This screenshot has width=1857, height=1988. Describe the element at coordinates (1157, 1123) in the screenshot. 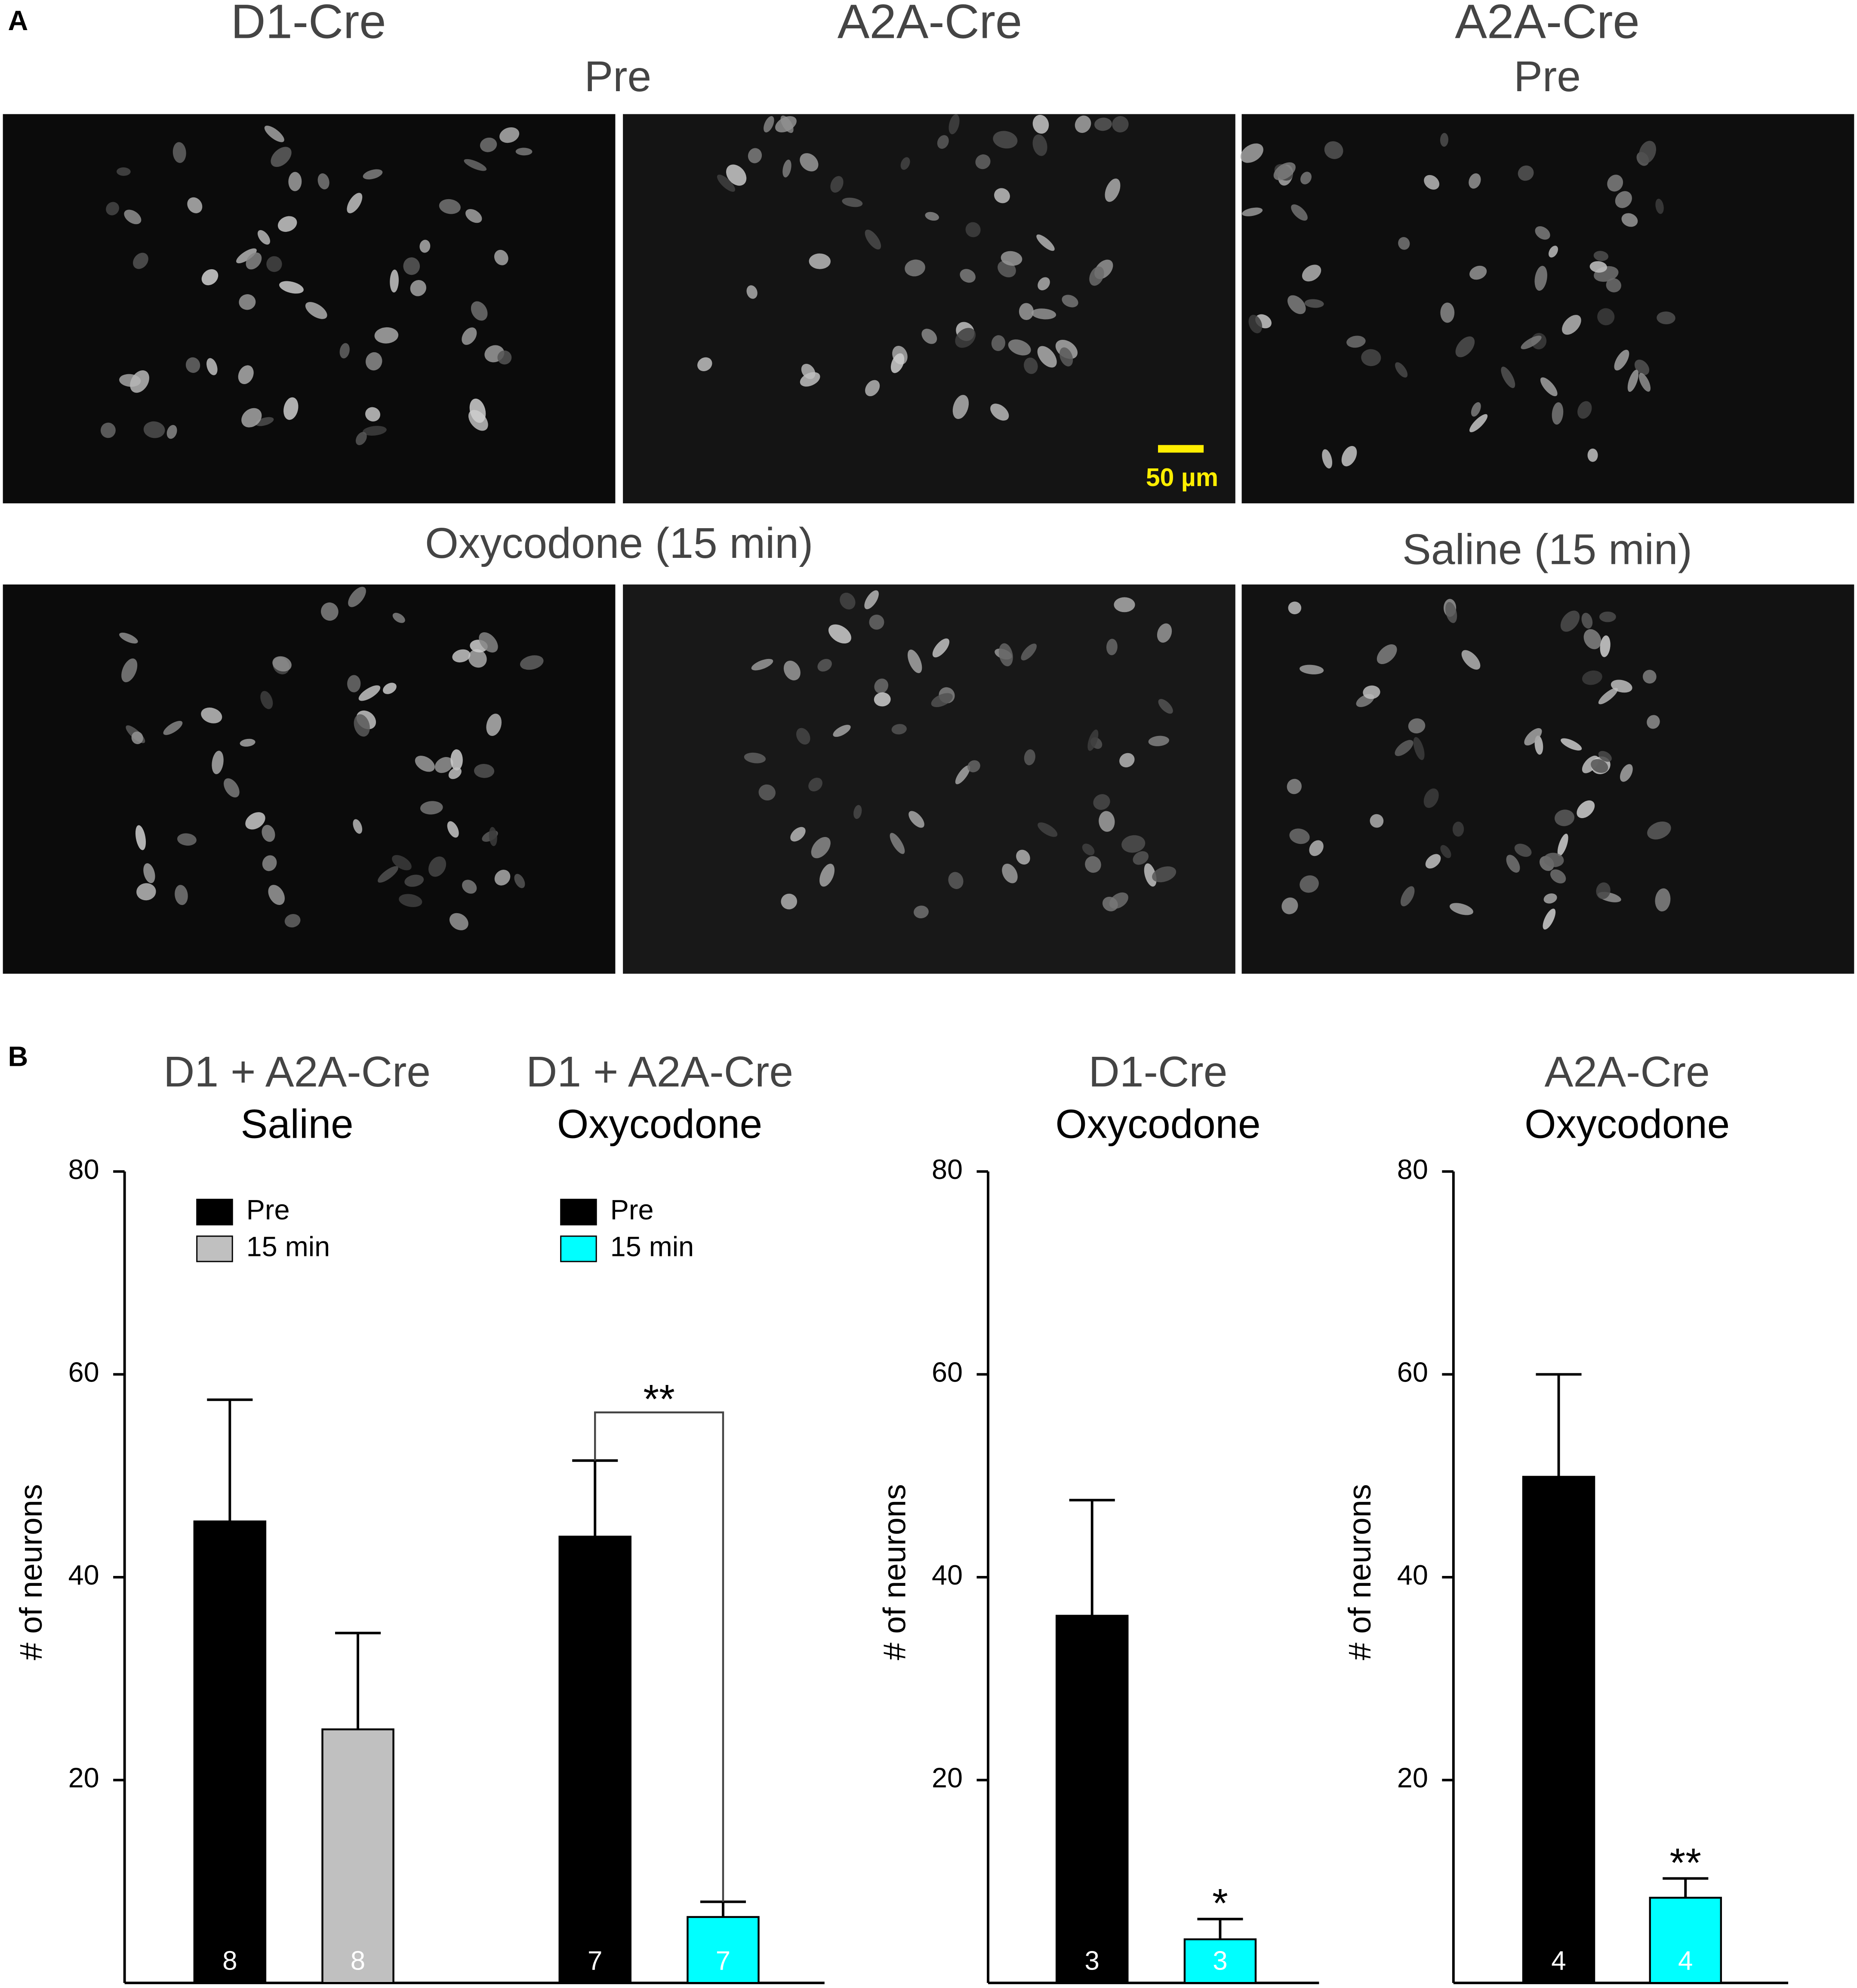

I see `group-subtitle: Oxycodone` at that location.